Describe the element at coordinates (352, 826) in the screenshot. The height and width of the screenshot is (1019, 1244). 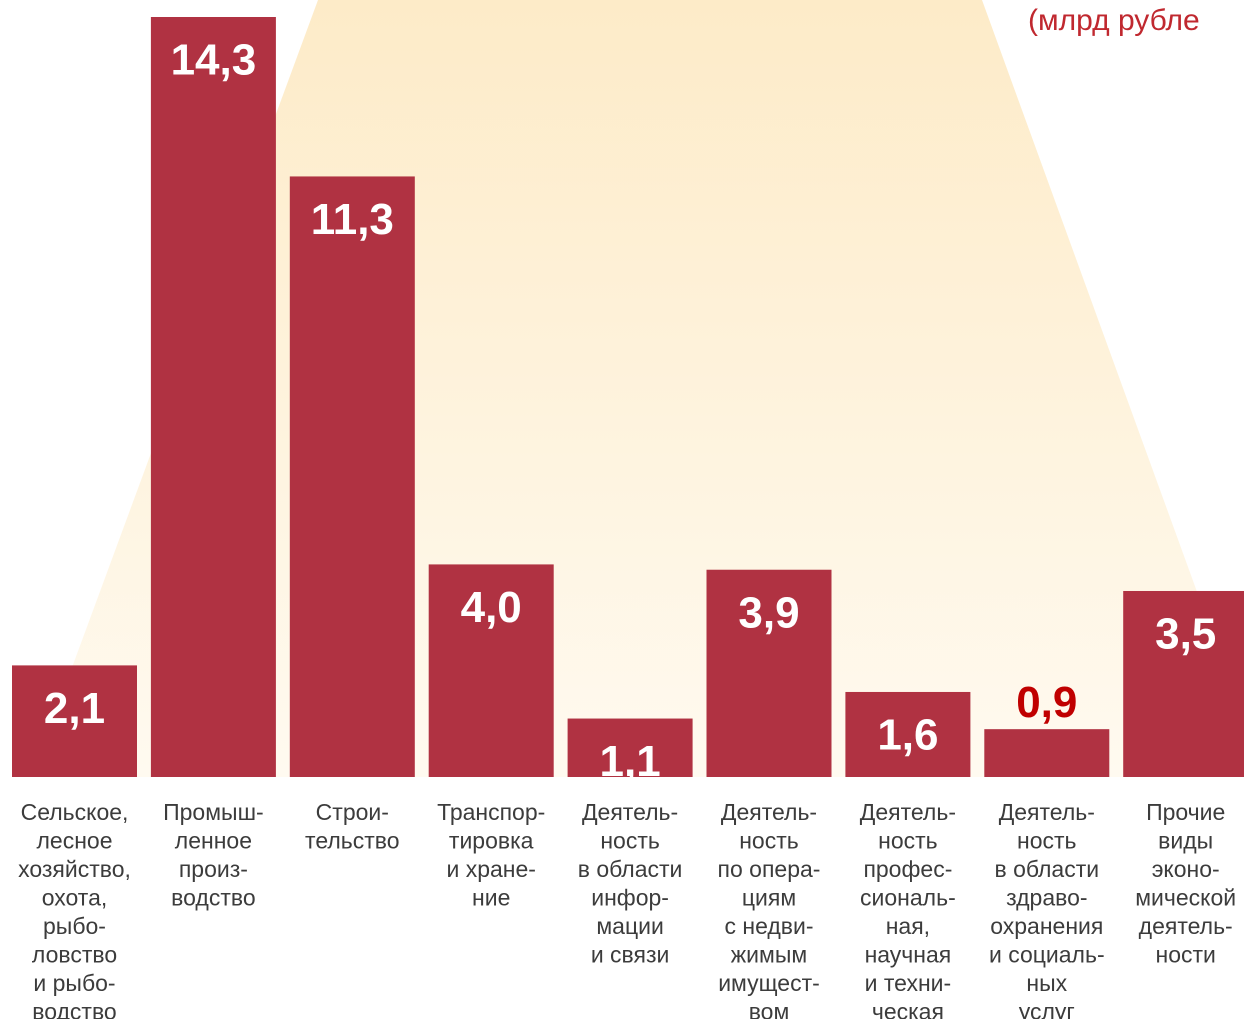
I see `x-tick-label: Строи-тельство` at that location.